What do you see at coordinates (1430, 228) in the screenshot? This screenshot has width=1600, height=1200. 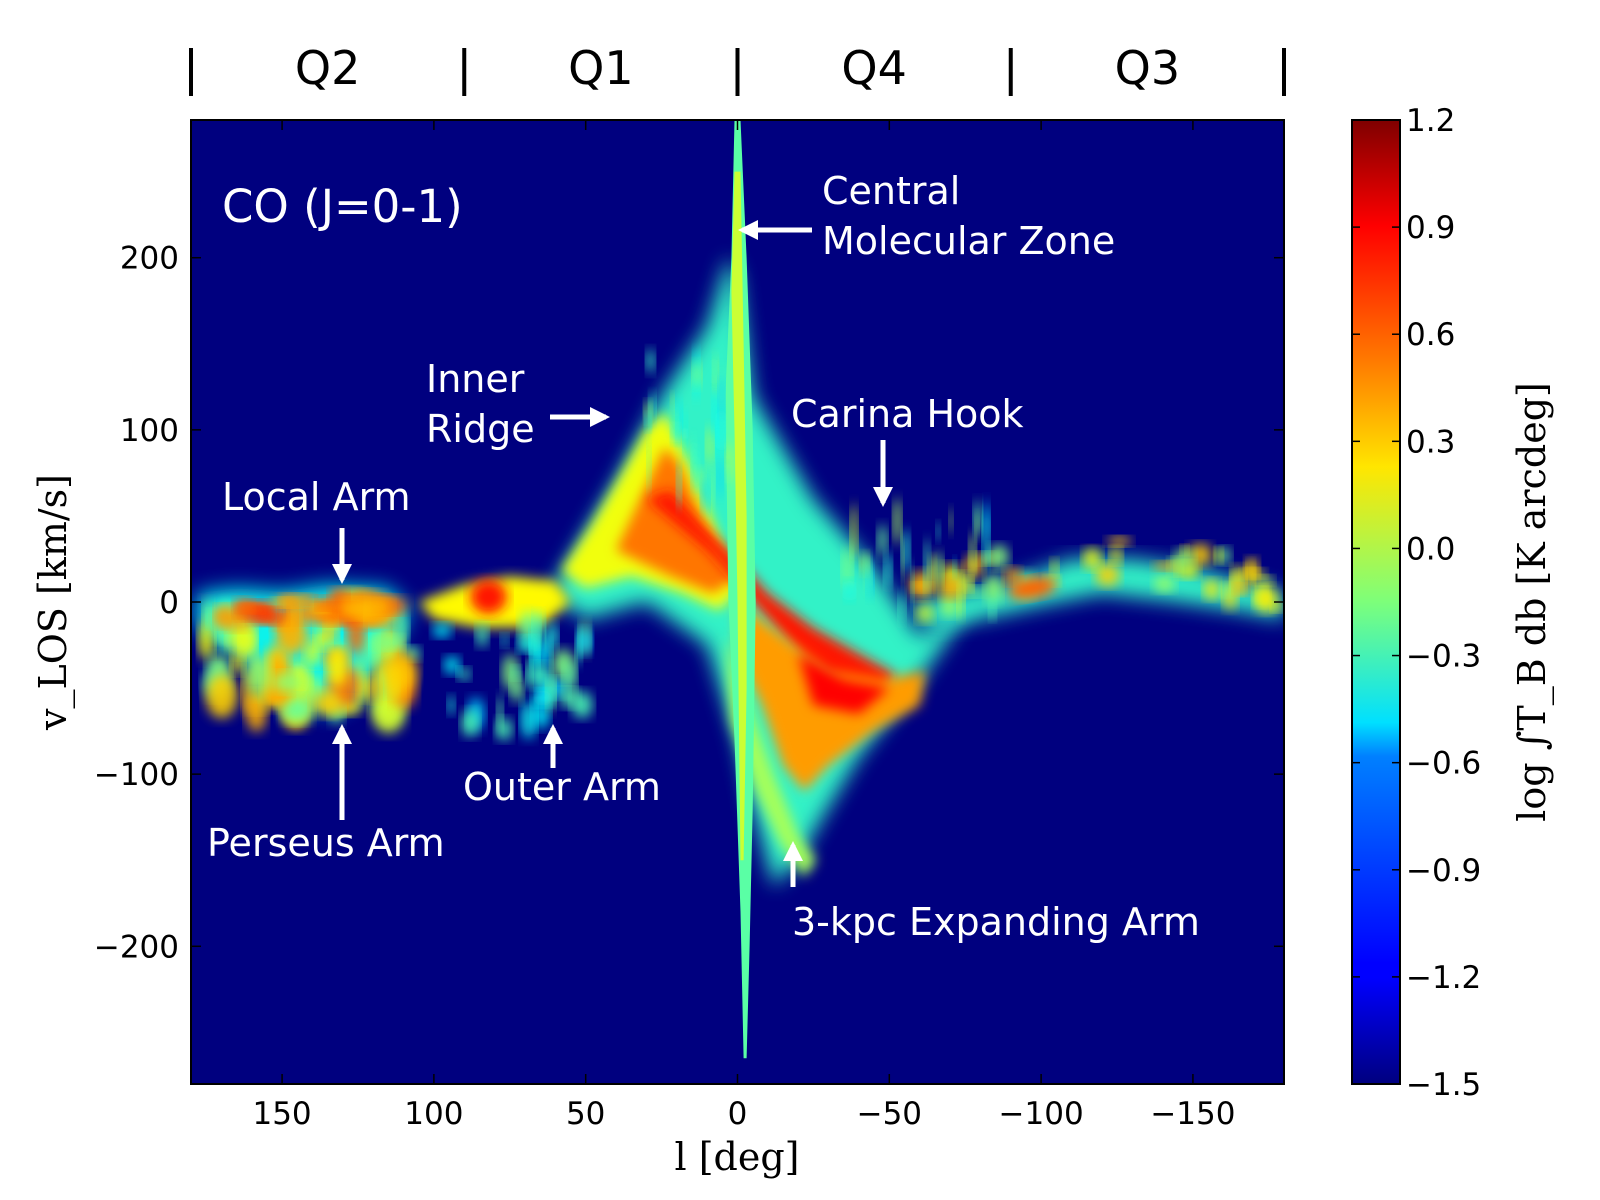 I see `colorbar-tick-label: 0.9` at bounding box center [1430, 228].